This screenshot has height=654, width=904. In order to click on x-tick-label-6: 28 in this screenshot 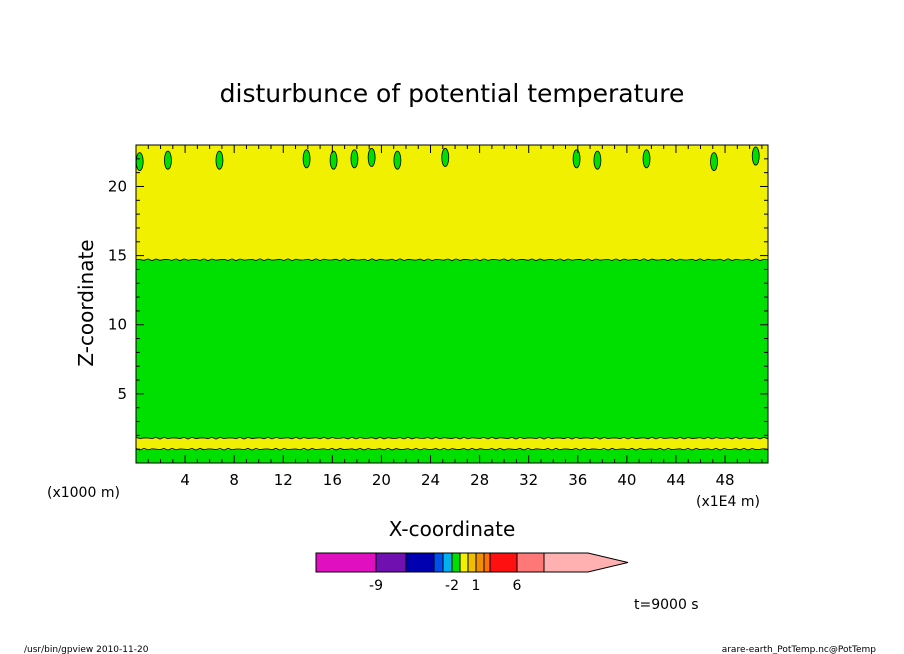, I will do `click(479, 480)`.